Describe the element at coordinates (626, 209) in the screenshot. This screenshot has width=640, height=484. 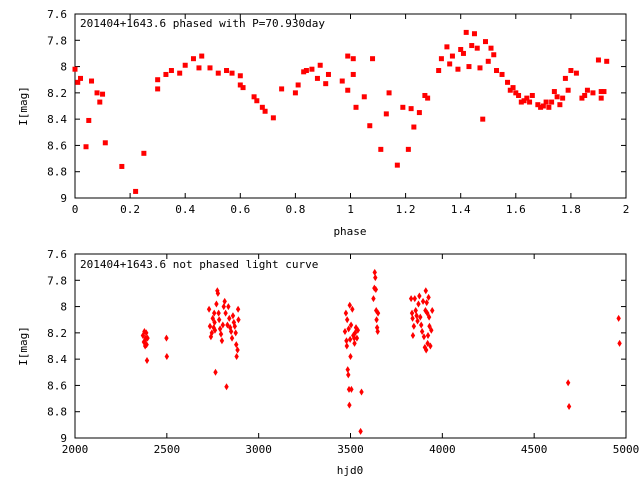
I see `x-tick-label: 2` at that location.